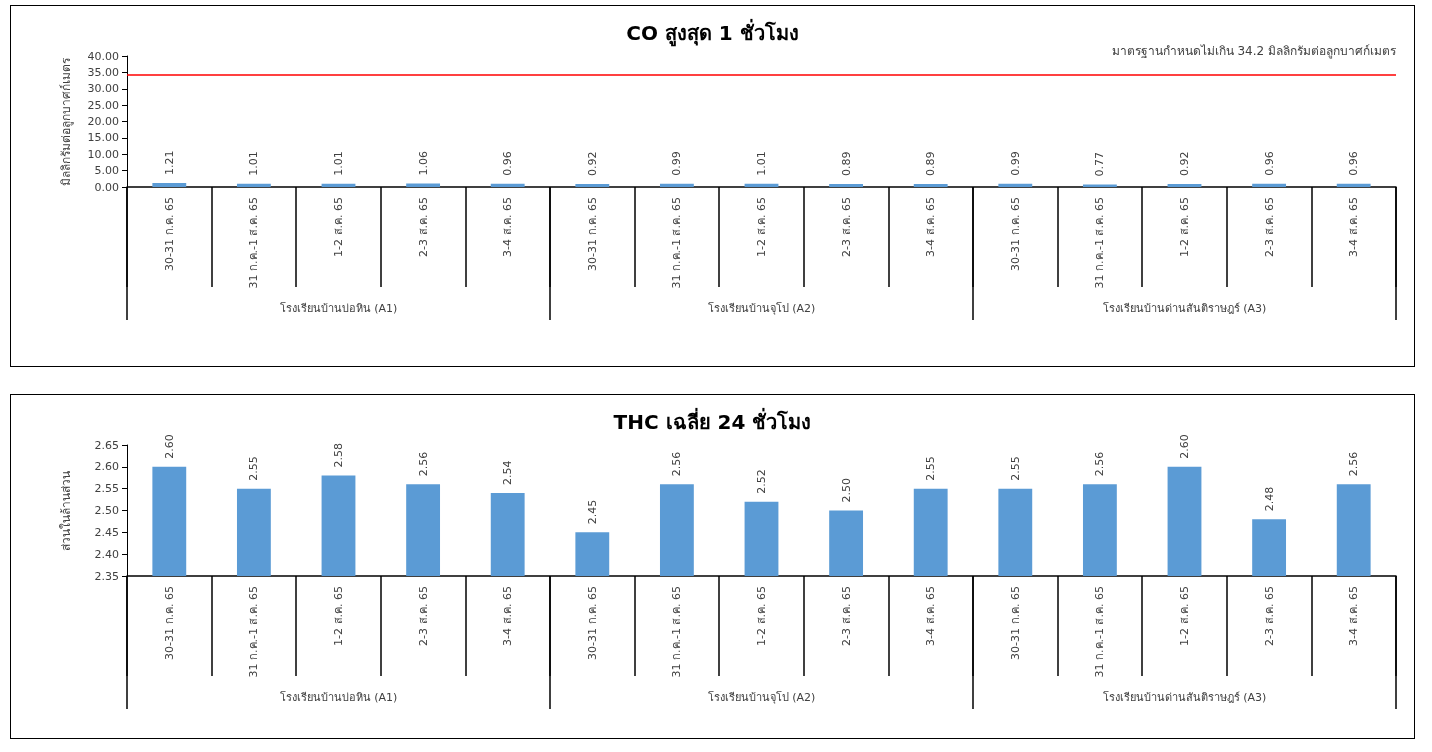  Describe the element at coordinates (103, 138) in the screenshot. I see `y-tick-label: 15.00` at that location.